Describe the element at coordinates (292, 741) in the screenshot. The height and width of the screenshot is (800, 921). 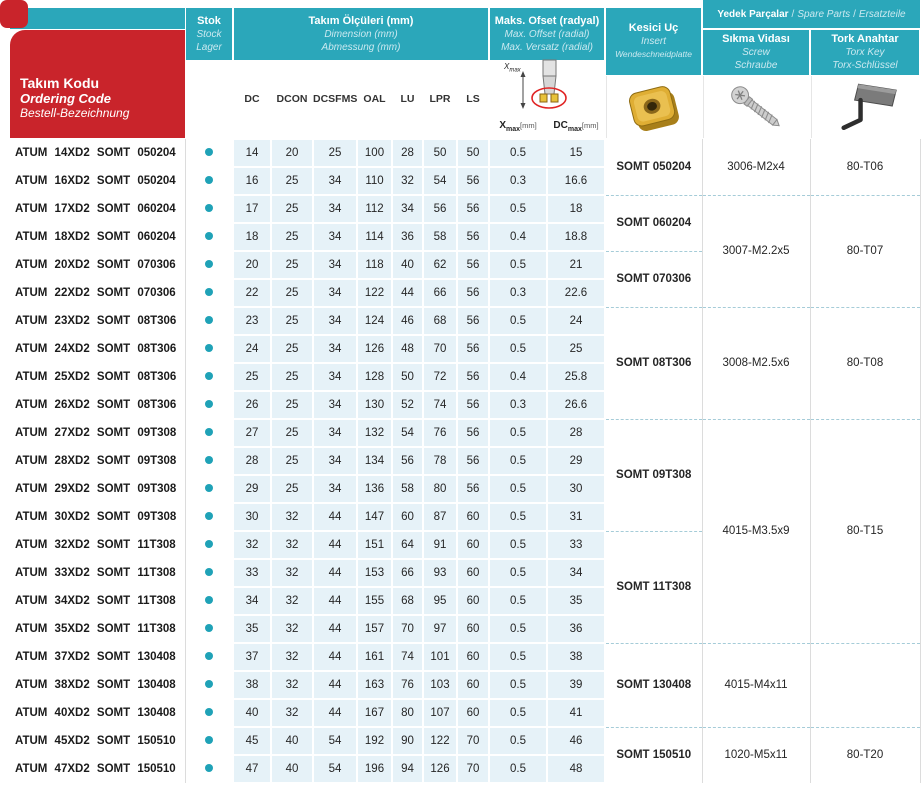
I see `dcon-cell: 40` at that location.